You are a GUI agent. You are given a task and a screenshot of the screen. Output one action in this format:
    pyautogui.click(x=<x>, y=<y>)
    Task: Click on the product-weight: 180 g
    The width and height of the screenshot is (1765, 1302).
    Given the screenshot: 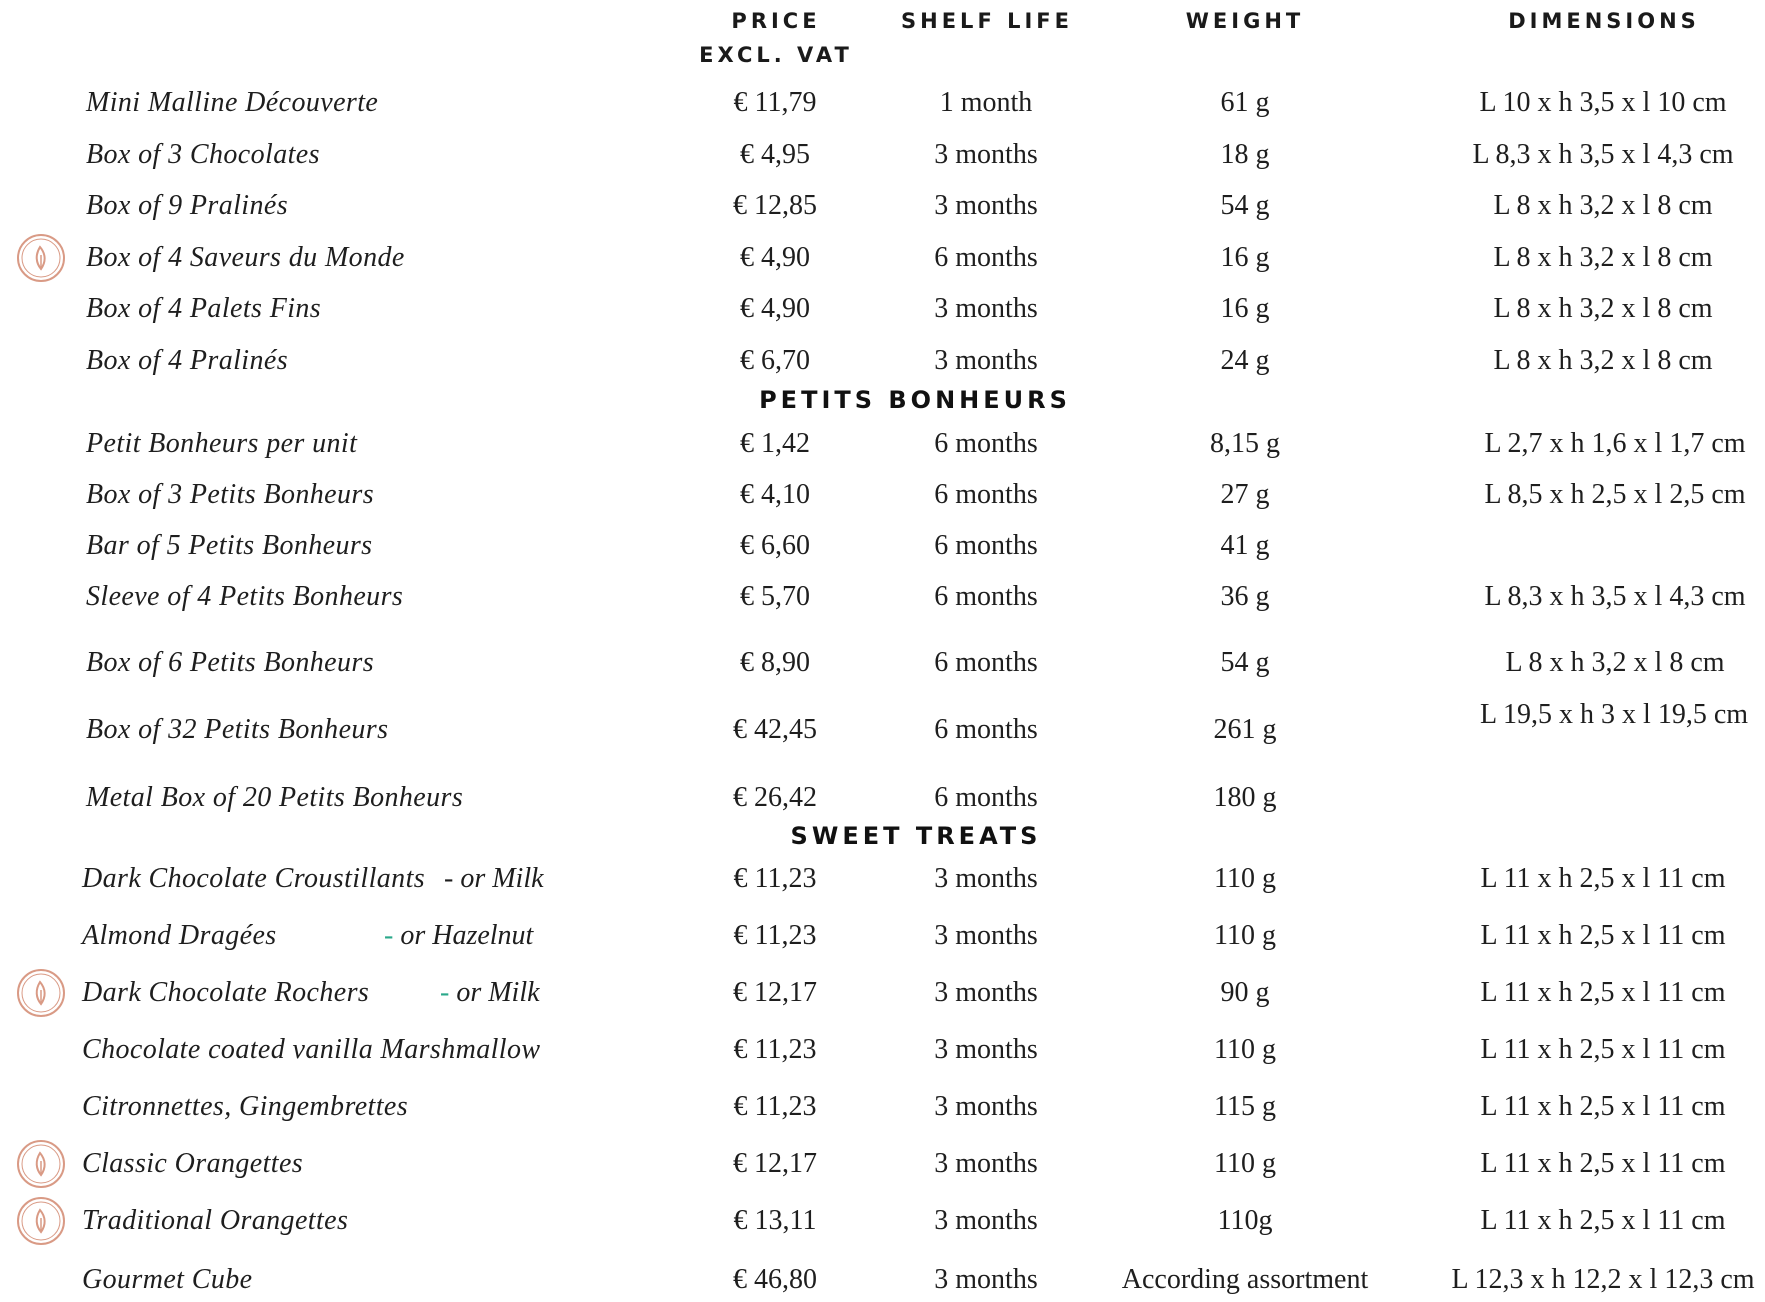 What is the action you would take?
    pyautogui.click(x=1245, y=797)
    